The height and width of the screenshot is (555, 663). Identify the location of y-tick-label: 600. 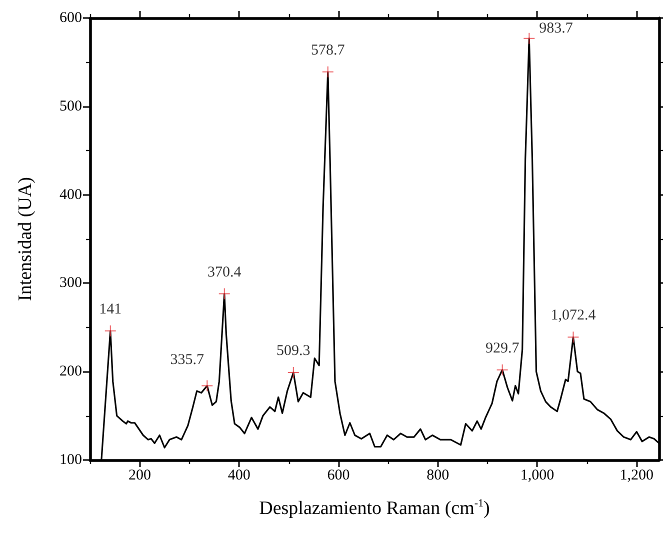
(71, 18).